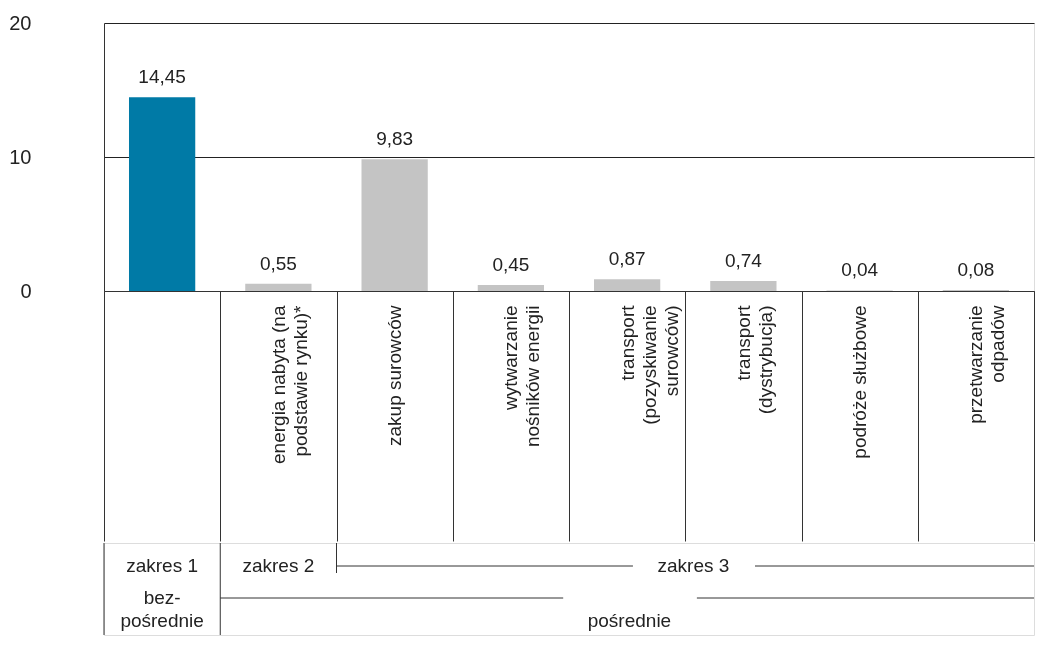 This screenshot has width=1046, height=652. Describe the element at coordinates (754, 359) in the screenshot. I see `x-tick-label: transport (dystrybucja)` at that location.